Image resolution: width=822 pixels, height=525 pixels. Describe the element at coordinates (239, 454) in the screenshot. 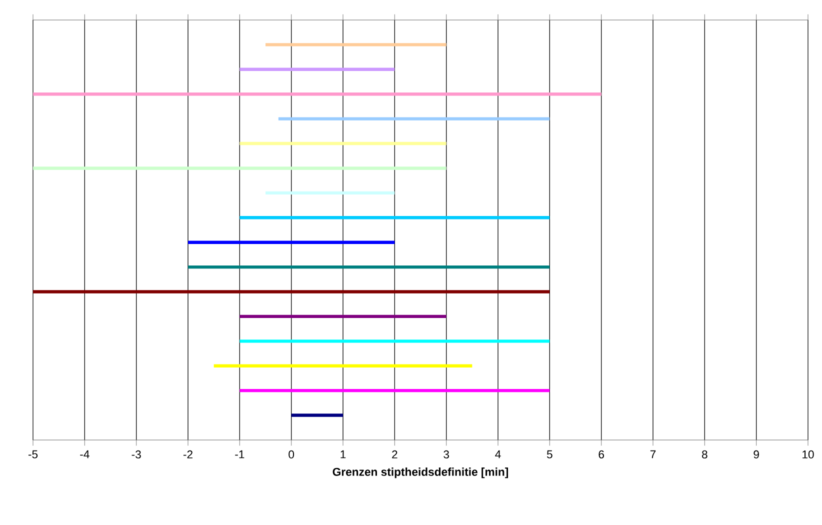

I see `x-tick-label: -1` at that location.